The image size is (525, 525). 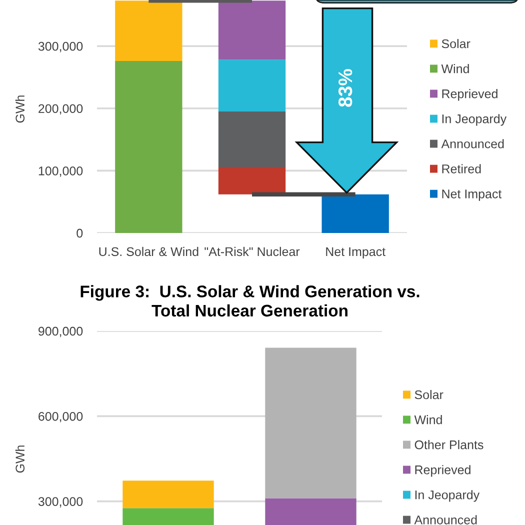 What do you see at coordinates (356, 253) in the screenshot?
I see `x-tick-label: Net Impact` at bounding box center [356, 253].